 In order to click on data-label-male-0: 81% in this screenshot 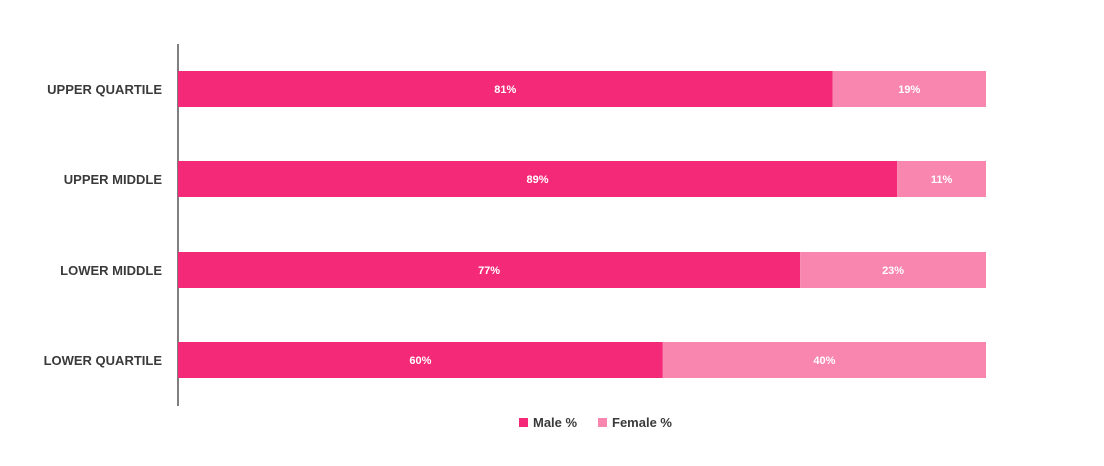, I will do `click(505, 90)`.